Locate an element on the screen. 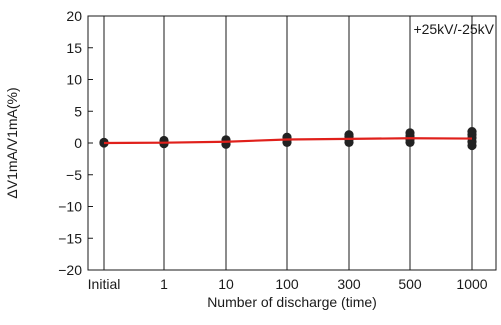  y-tick-label-4: 0 is located at coordinates (78, 143).